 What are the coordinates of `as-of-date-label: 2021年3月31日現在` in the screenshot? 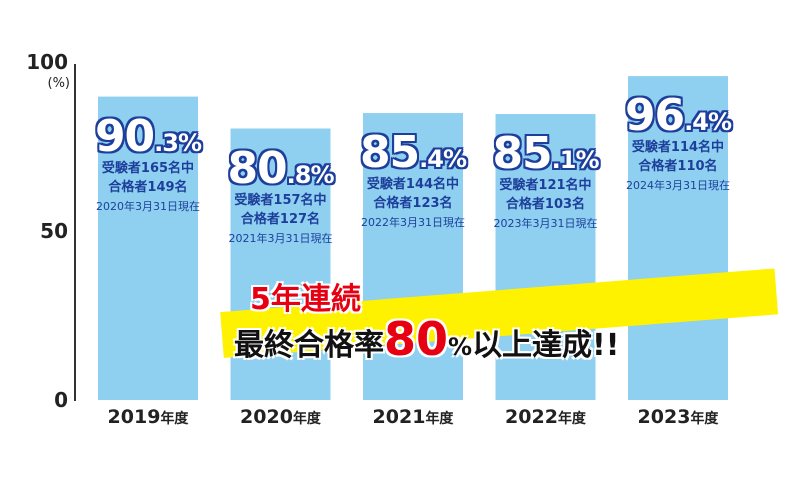 It's located at (280, 238).